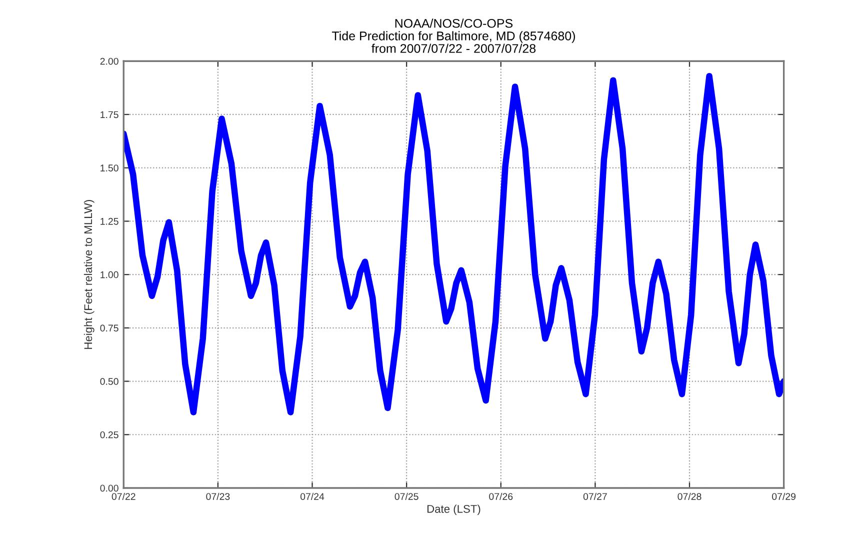  What do you see at coordinates (312, 496) in the screenshot?
I see `x-tick-label: 07/24` at bounding box center [312, 496].